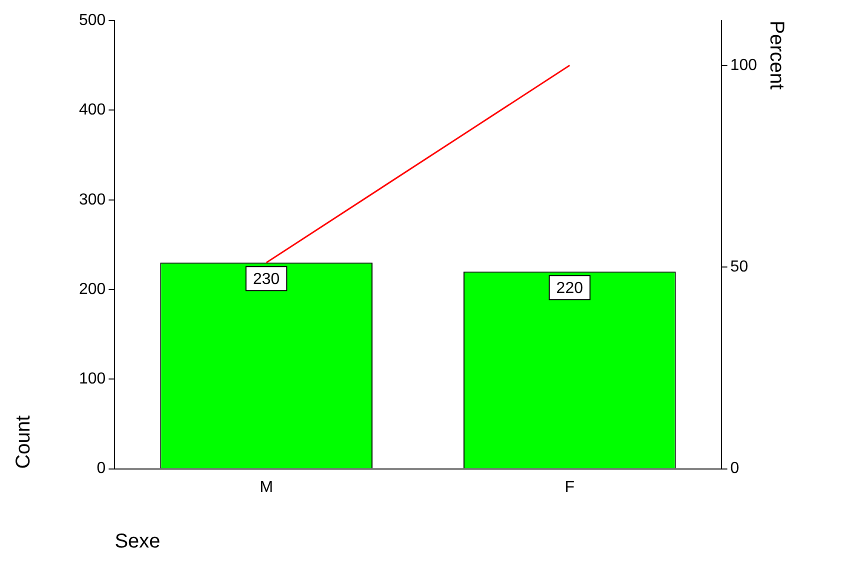 The width and height of the screenshot is (849, 568). What do you see at coordinates (569, 487) in the screenshot?
I see `x-tick-label: F` at bounding box center [569, 487].